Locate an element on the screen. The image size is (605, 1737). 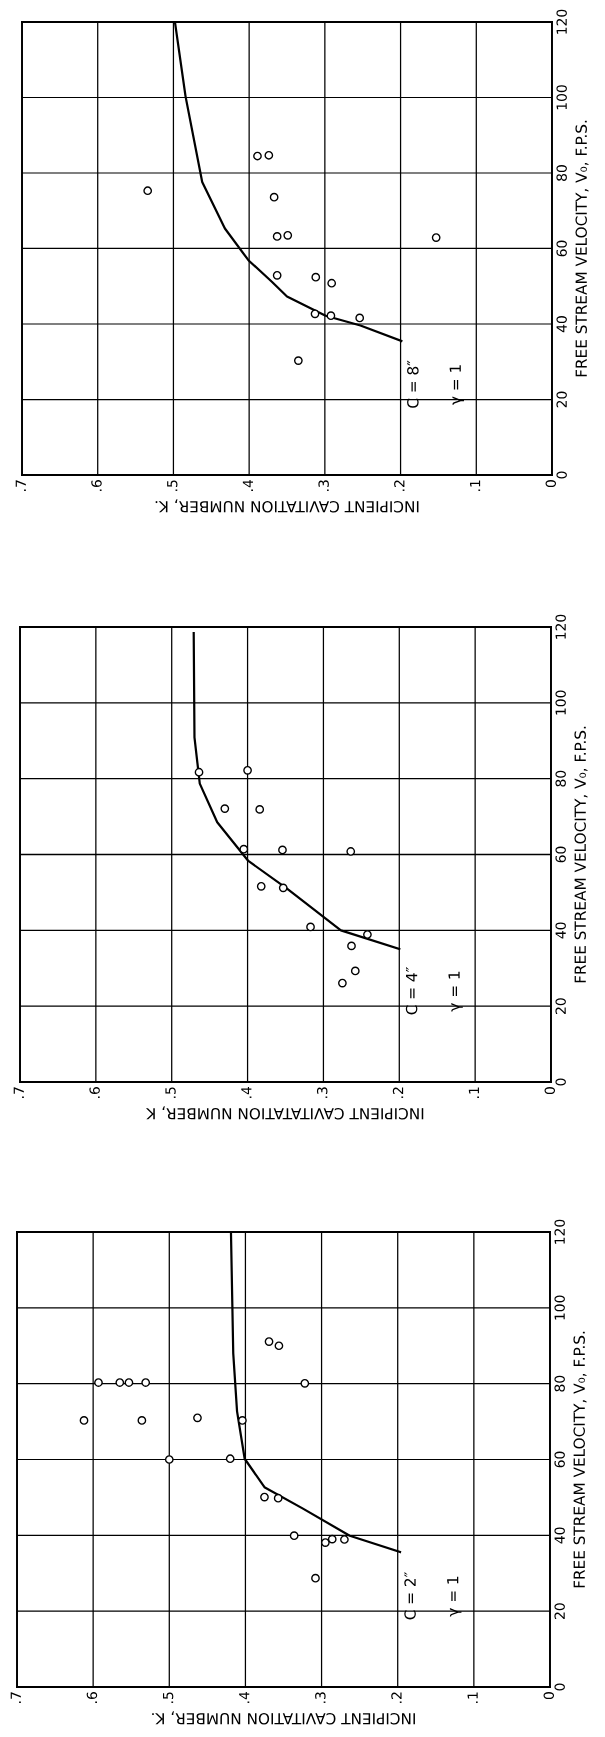
annotation: C = 4″ is located at coordinates (411, 991).